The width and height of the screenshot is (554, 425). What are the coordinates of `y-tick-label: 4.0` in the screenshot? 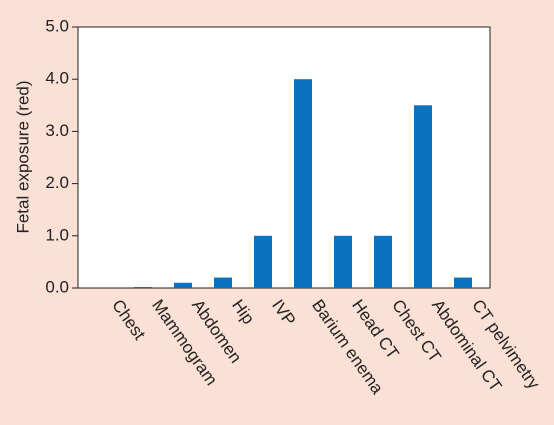 It's located at (57, 78).